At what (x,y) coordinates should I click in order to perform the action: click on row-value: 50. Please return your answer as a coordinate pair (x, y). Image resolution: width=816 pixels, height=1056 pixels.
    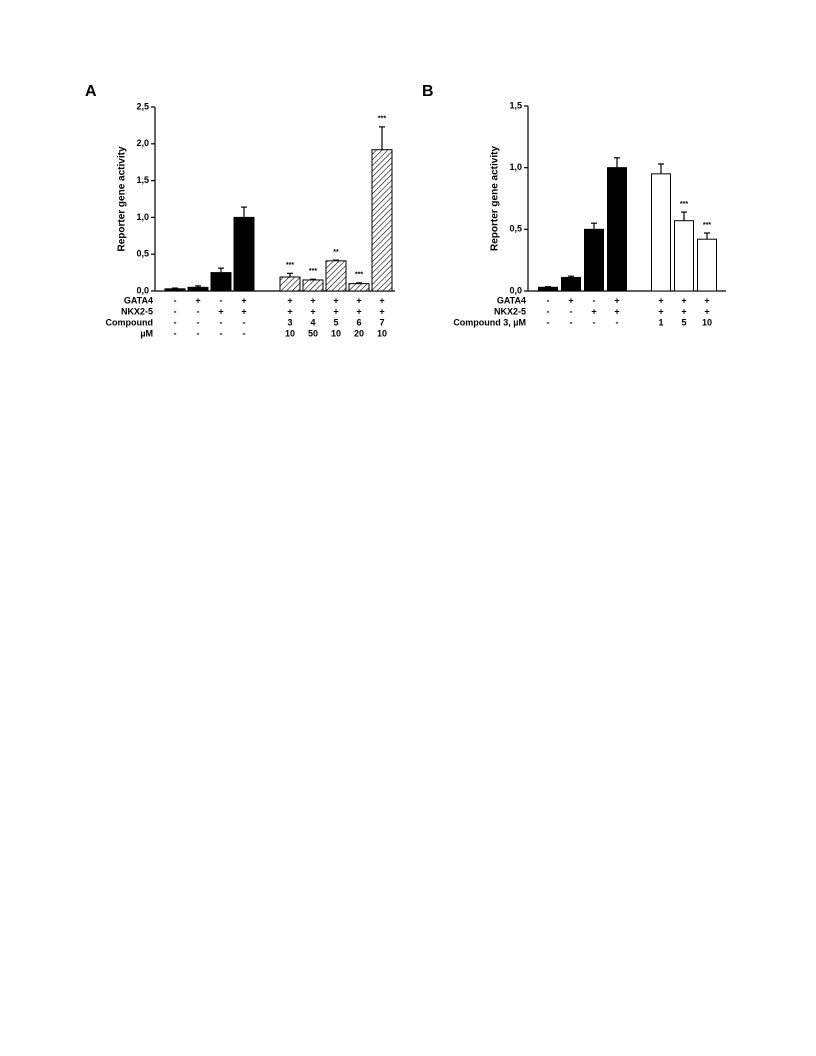
    Looking at the image, I should click on (313, 333).